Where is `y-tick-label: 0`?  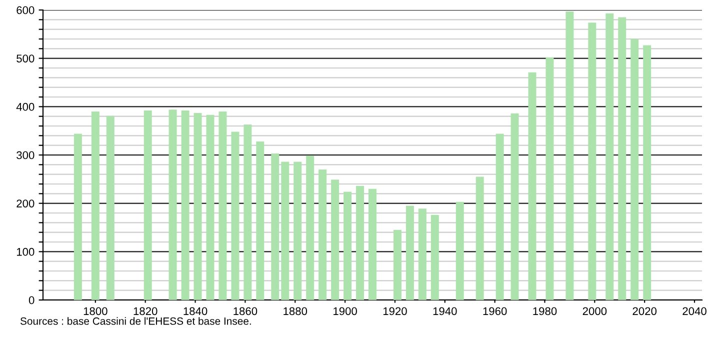
y-tick-label: 0 is located at coordinates (31, 300).